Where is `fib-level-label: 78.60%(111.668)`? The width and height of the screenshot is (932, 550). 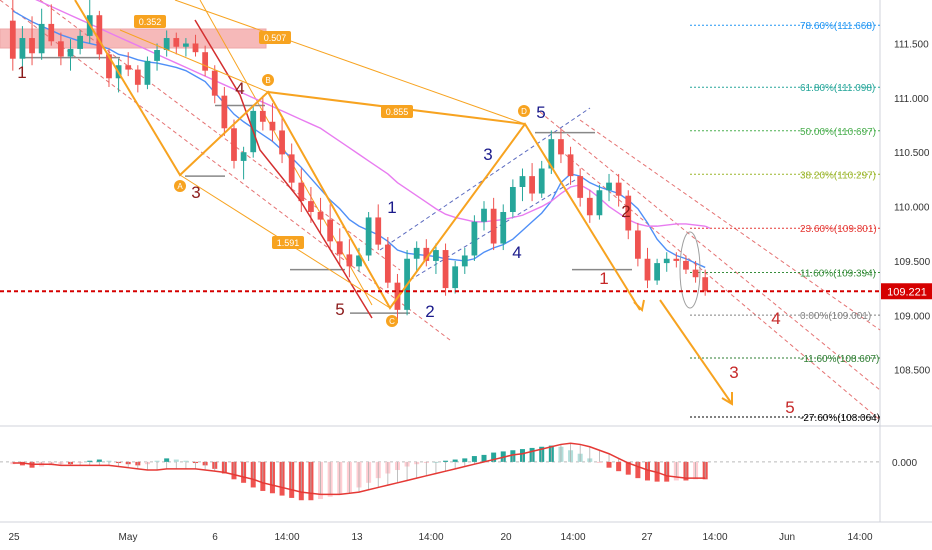 fib-level-label: 78.60%(111.668) is located at coordinates (837, 26).